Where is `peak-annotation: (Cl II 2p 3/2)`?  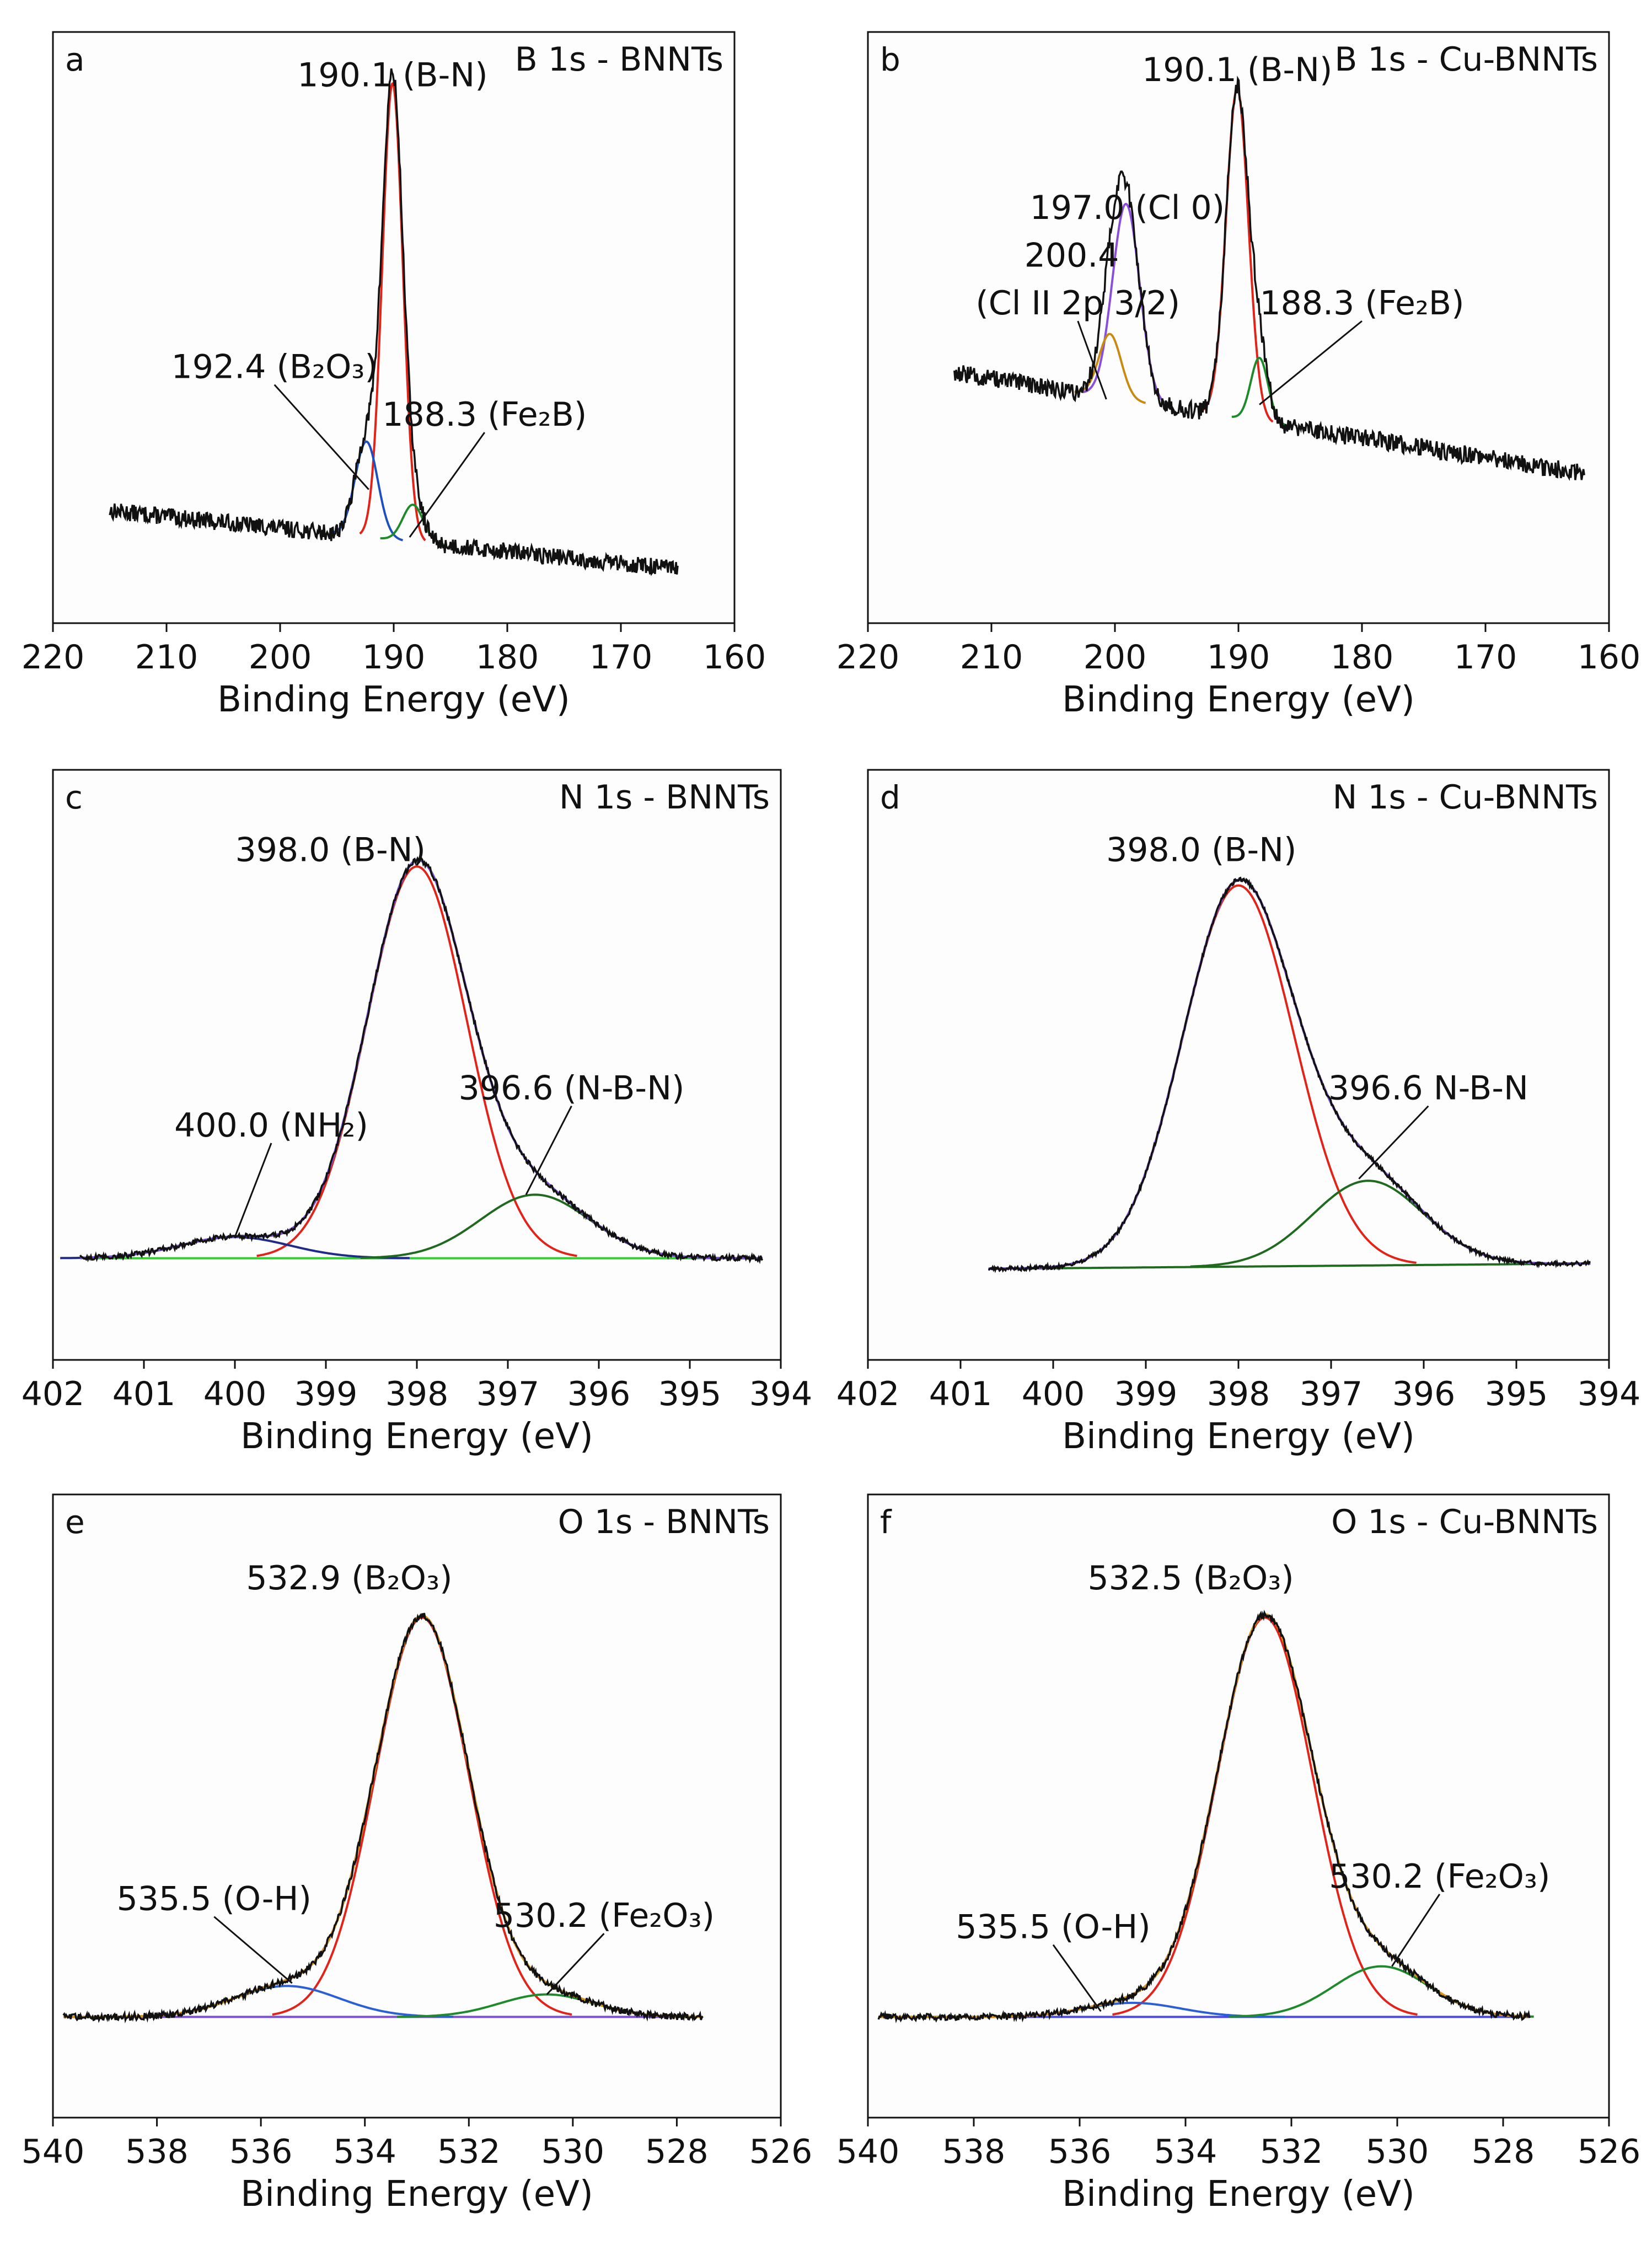 peak-annotation: (Cl II 2p 3/2) is located at coordinates (1077, 303).